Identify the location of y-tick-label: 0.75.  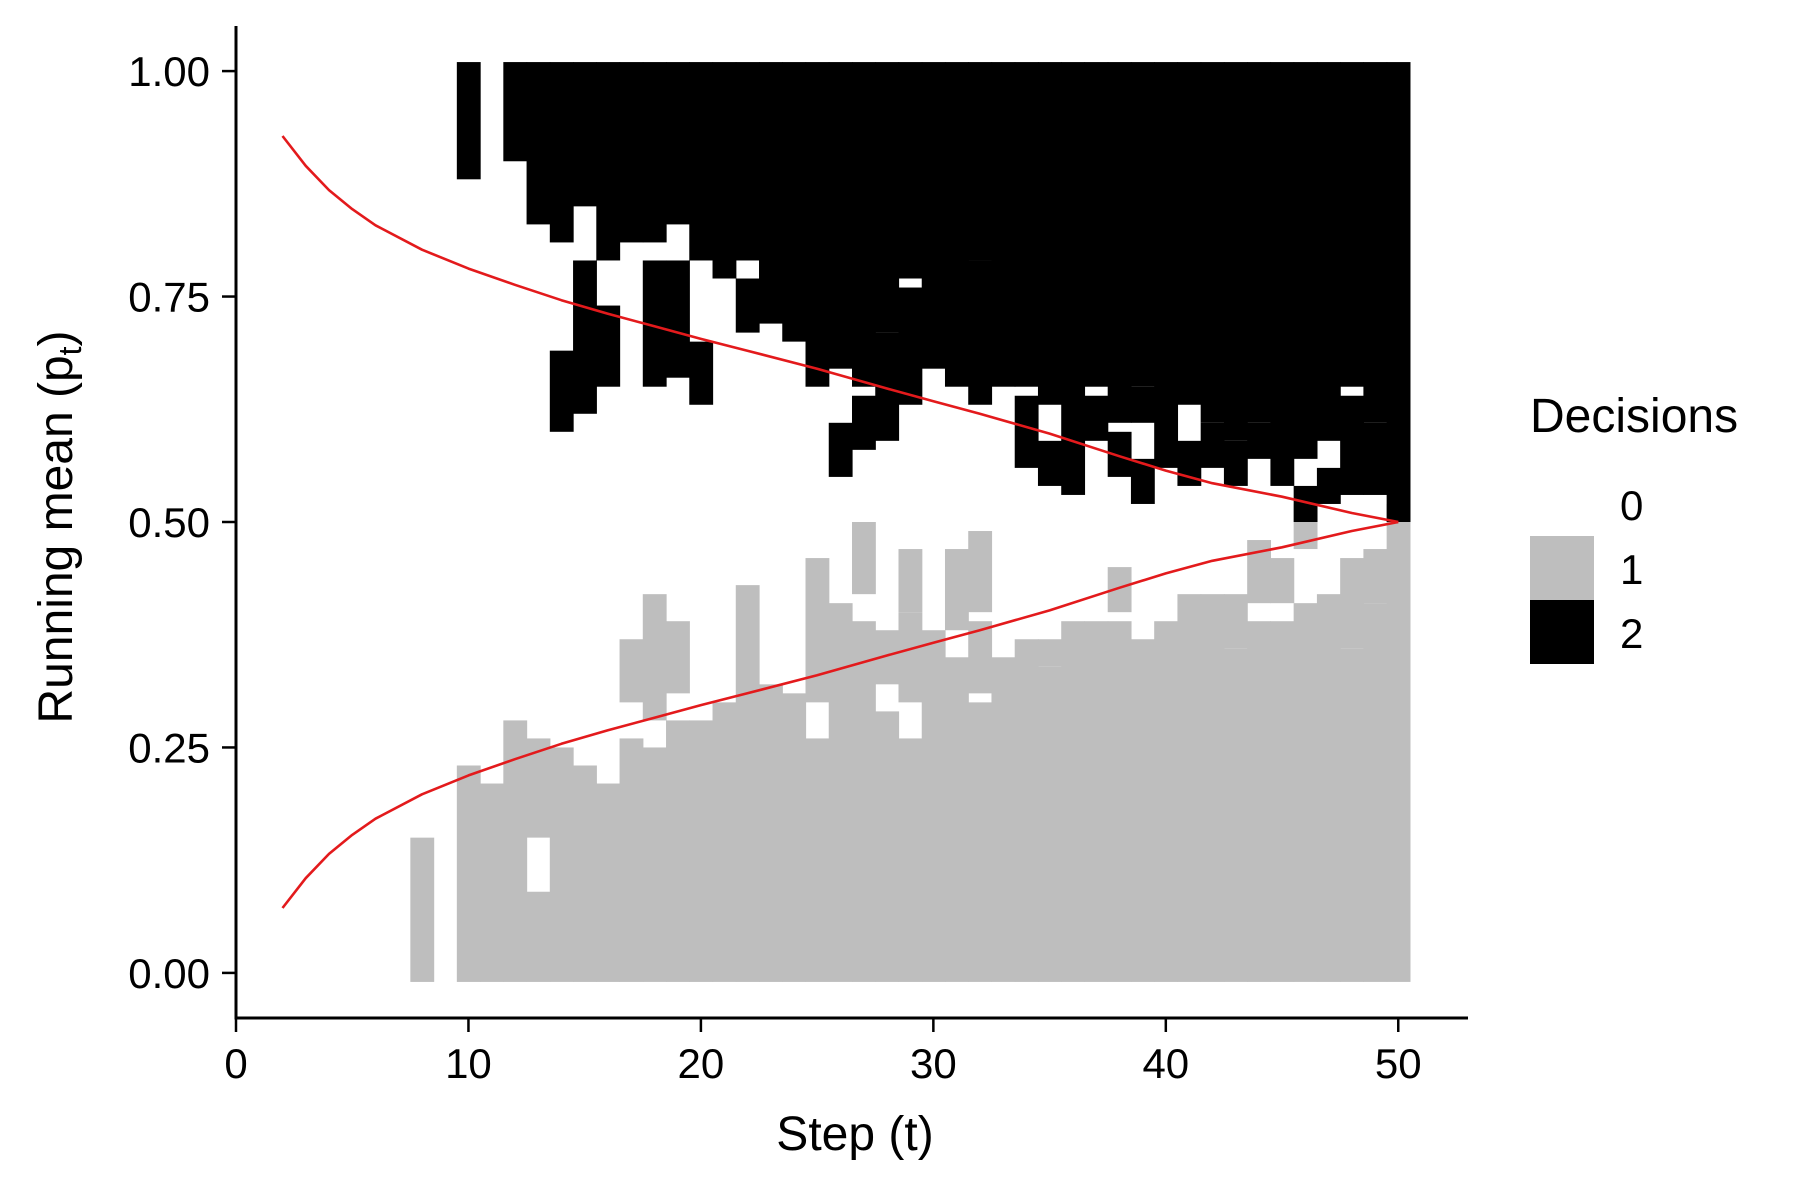
(169, 297).